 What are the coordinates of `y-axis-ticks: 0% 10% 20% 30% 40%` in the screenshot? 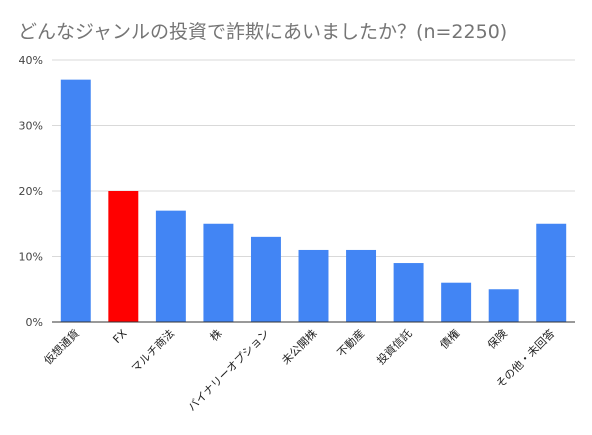 It's located at (31, 191).